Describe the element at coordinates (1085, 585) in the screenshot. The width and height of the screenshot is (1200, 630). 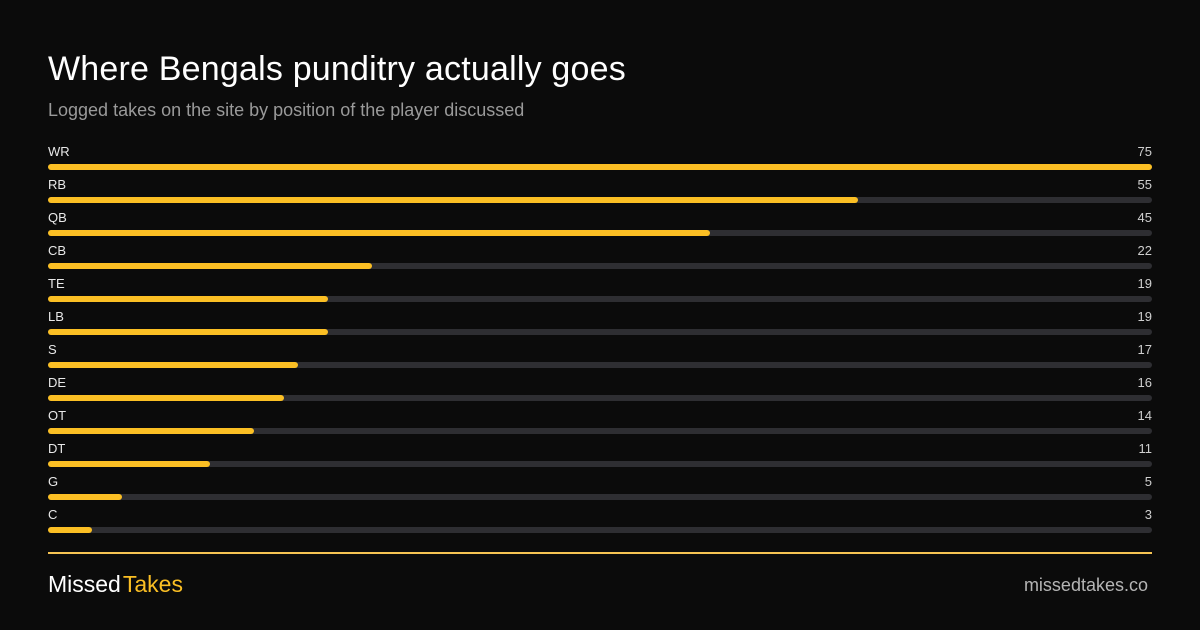
I see `site-url: missedtakes.co` at that location.